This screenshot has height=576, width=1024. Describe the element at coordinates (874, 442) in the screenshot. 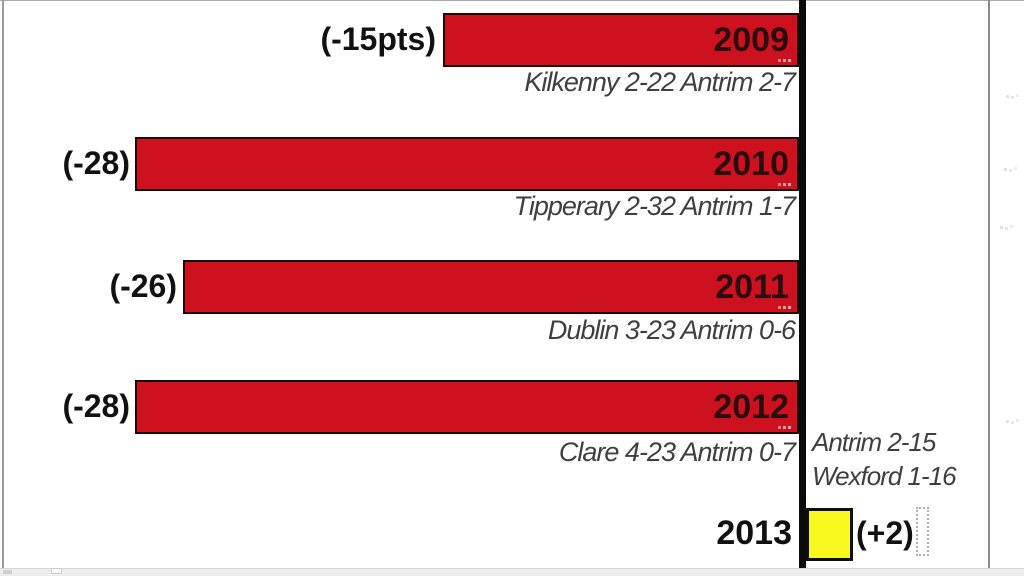

I see `match-result-2013-line1: Antrim 2-15` at that location.